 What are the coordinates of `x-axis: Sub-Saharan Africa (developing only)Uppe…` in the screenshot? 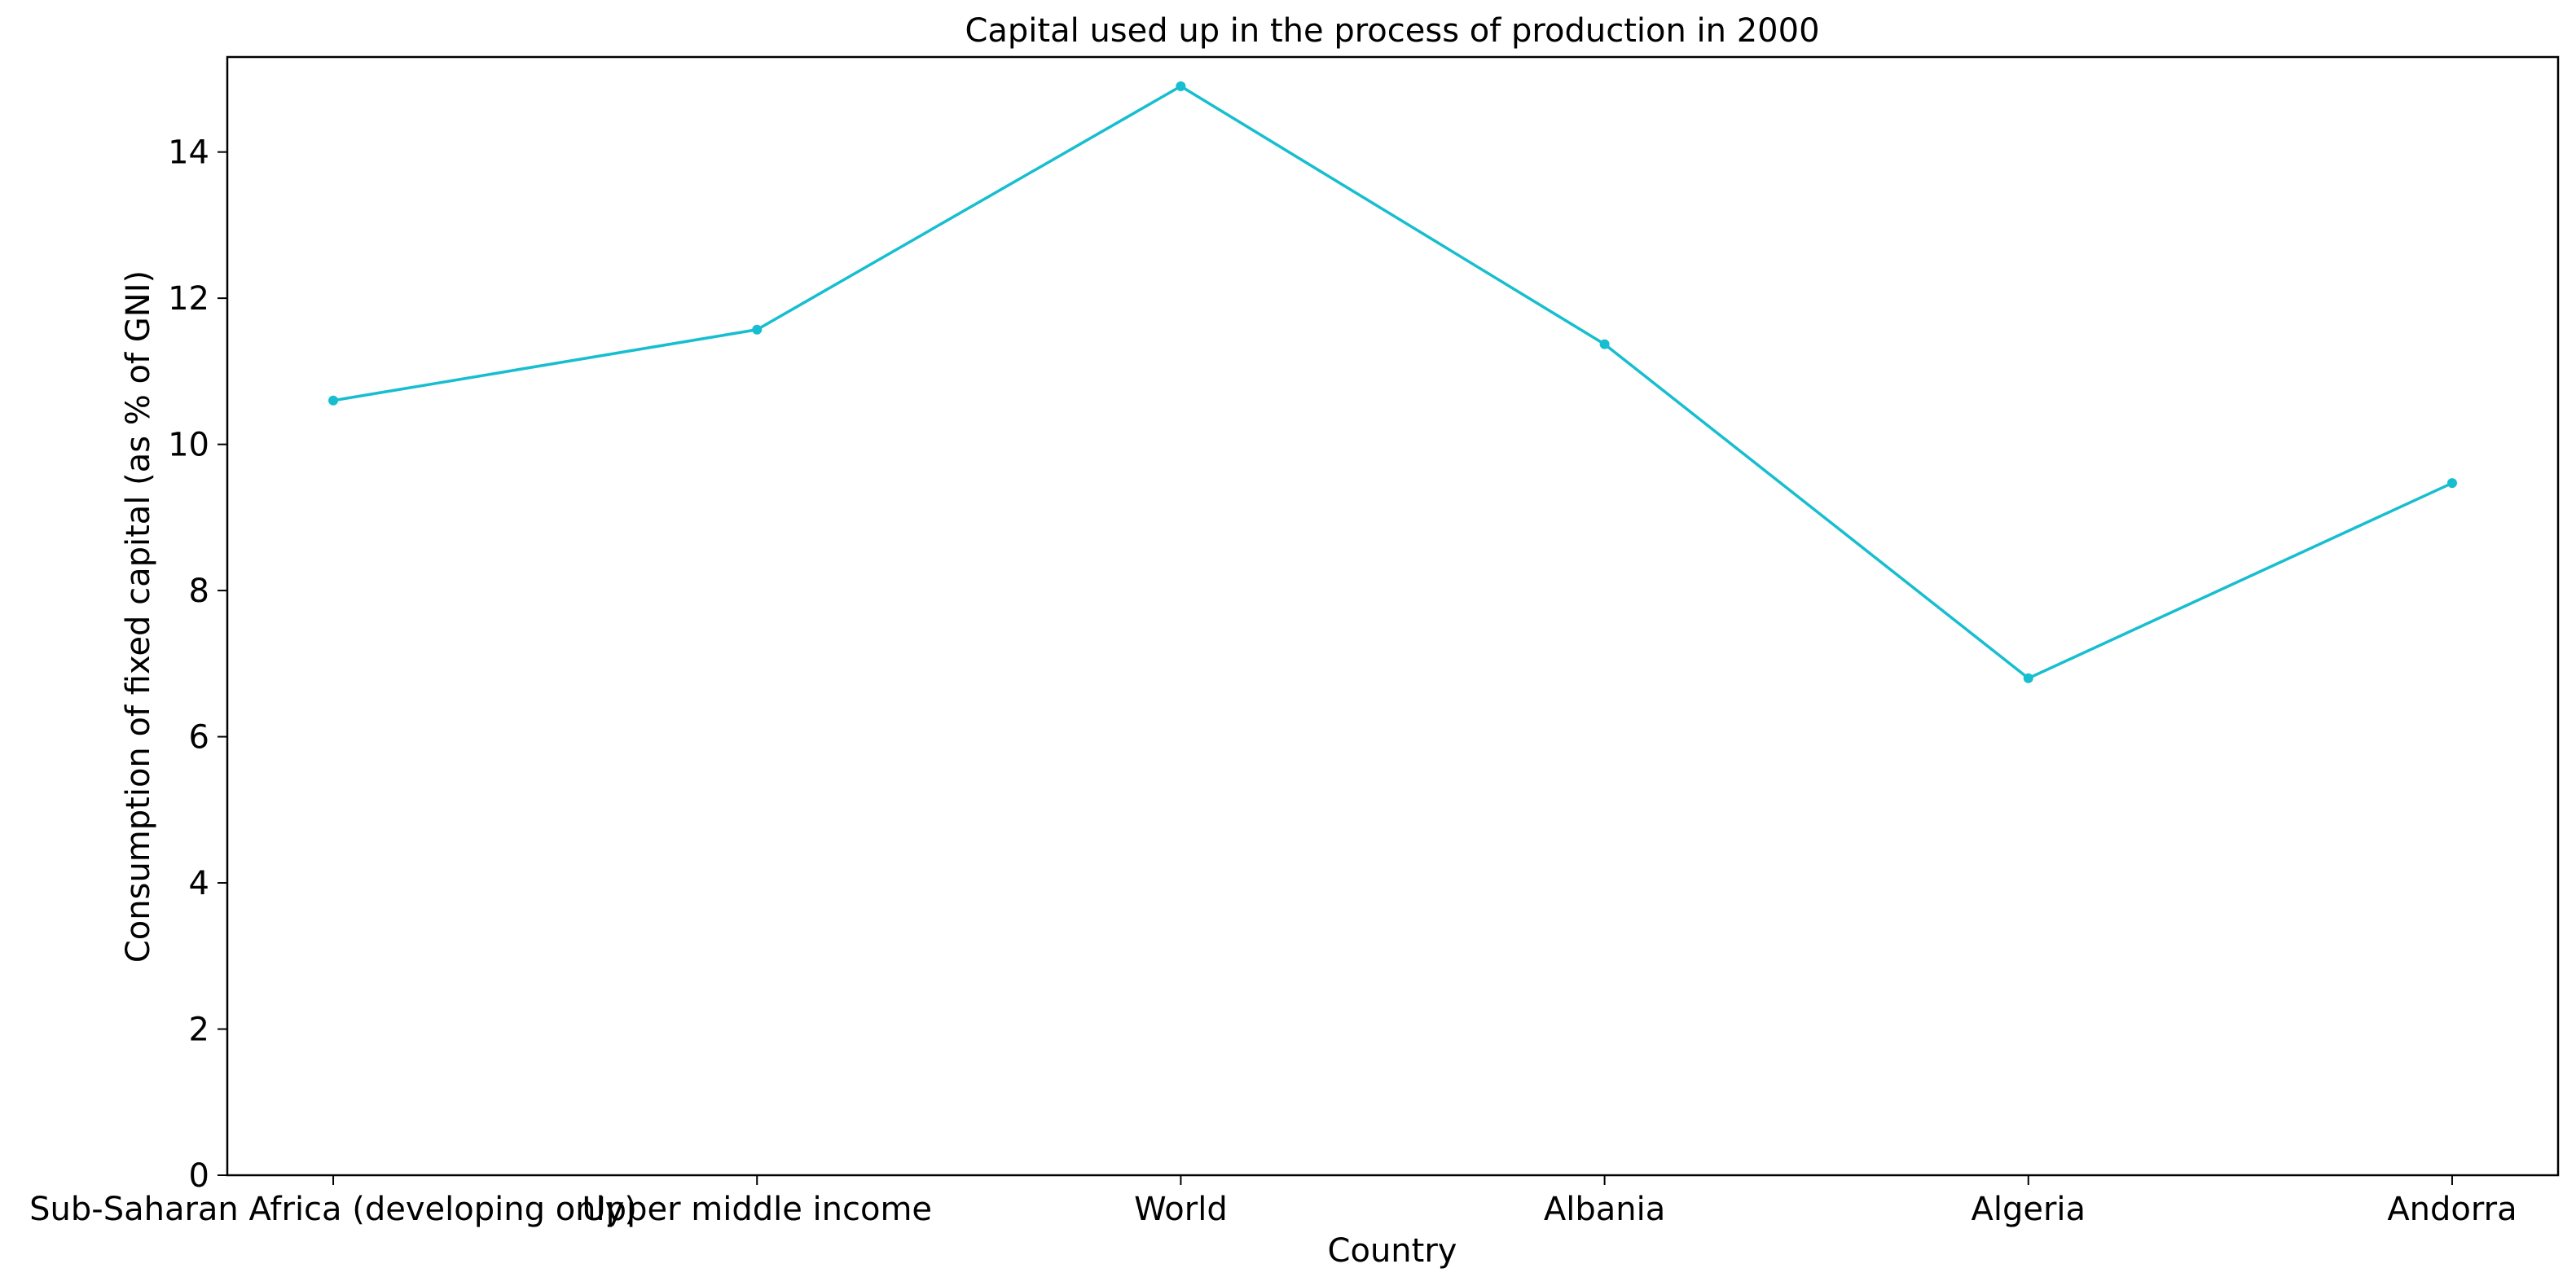 It's located at (1273, 1201).